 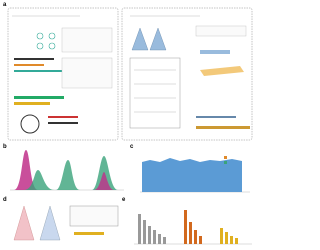 What do you see at coordinates (5, 147) in the screenshot?
I see `panel-label: b` at bounding box center [5, 147].